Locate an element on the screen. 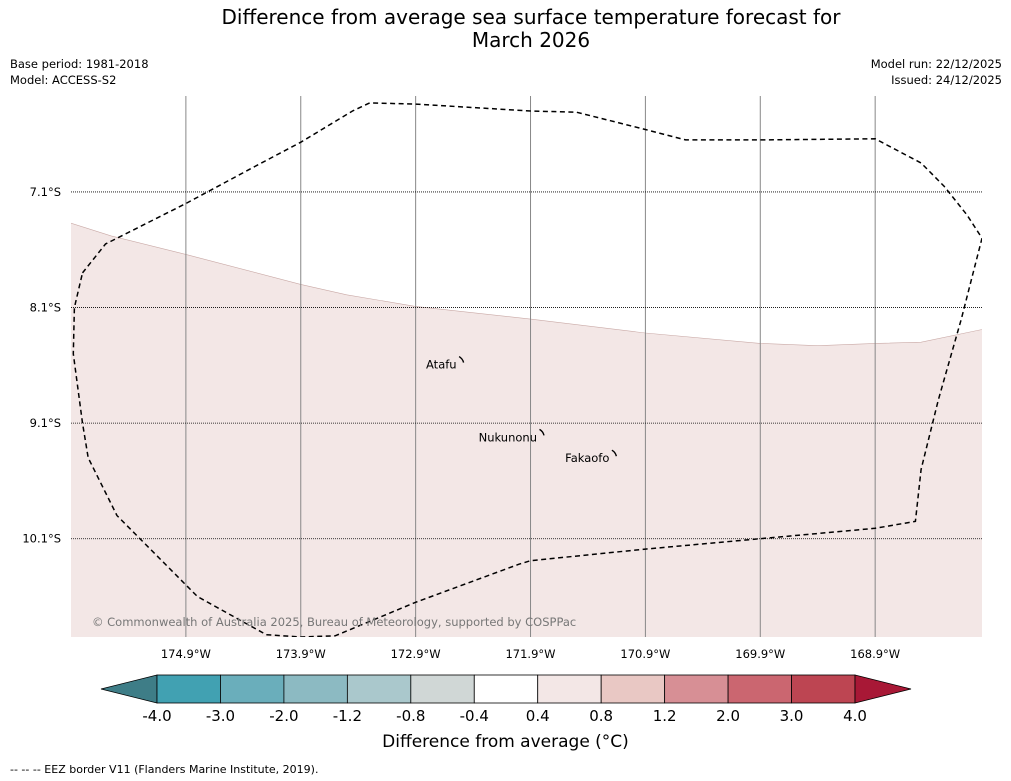 This screenshot has height=781, width=1011. run-info: Model run: 22/12/2025 Issued: 24/12/2025 is located at coordinates (936, 72).